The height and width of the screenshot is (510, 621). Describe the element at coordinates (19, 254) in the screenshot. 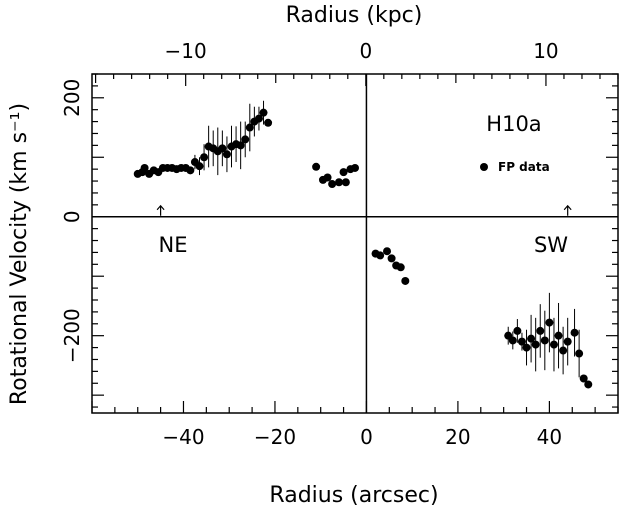

I see `y-axis-title: Rotational Velocity (km s⁻¹)` at that location.